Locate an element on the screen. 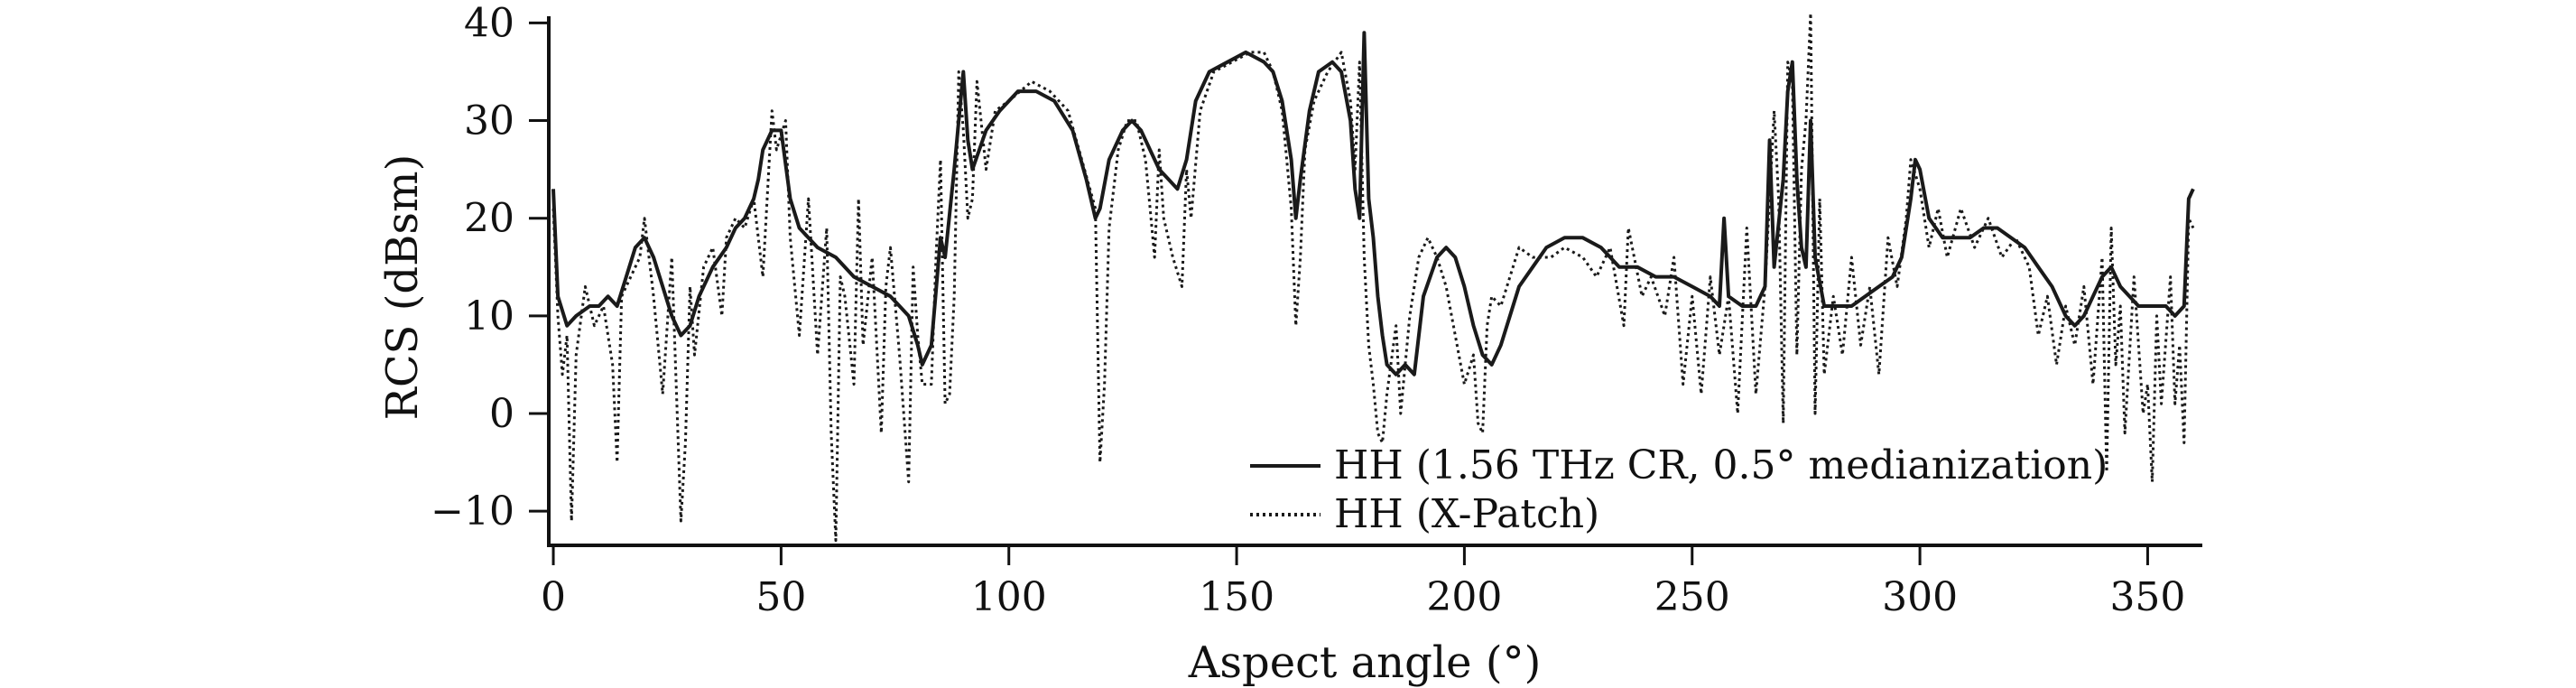 The image size is (2576, 688). x-tick-label: 250 is located at coordinates (1692, 597).